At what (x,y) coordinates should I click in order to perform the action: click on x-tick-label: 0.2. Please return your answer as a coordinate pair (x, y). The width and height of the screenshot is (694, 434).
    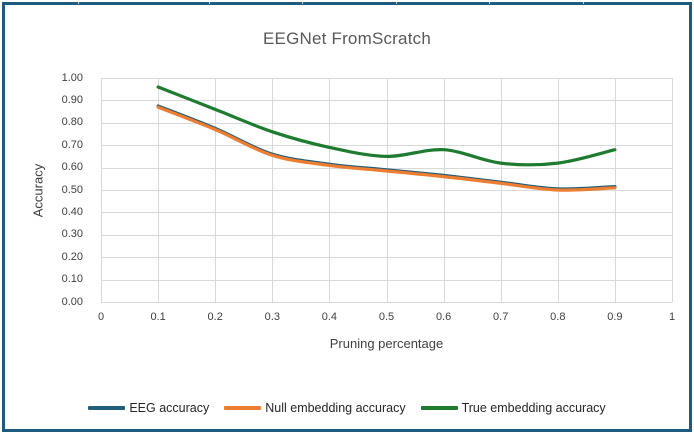
    Looking at the image, I should click on (215, 317).